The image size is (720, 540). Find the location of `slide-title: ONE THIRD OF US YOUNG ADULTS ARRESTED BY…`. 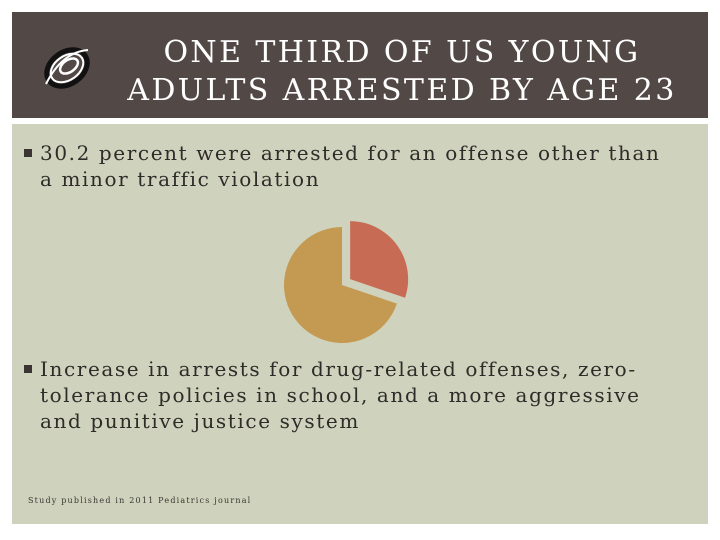

slide-title: ONE THIRD OF US YOUNG ADULTS ARRESTED BY… is located at coordinates (402, 71).